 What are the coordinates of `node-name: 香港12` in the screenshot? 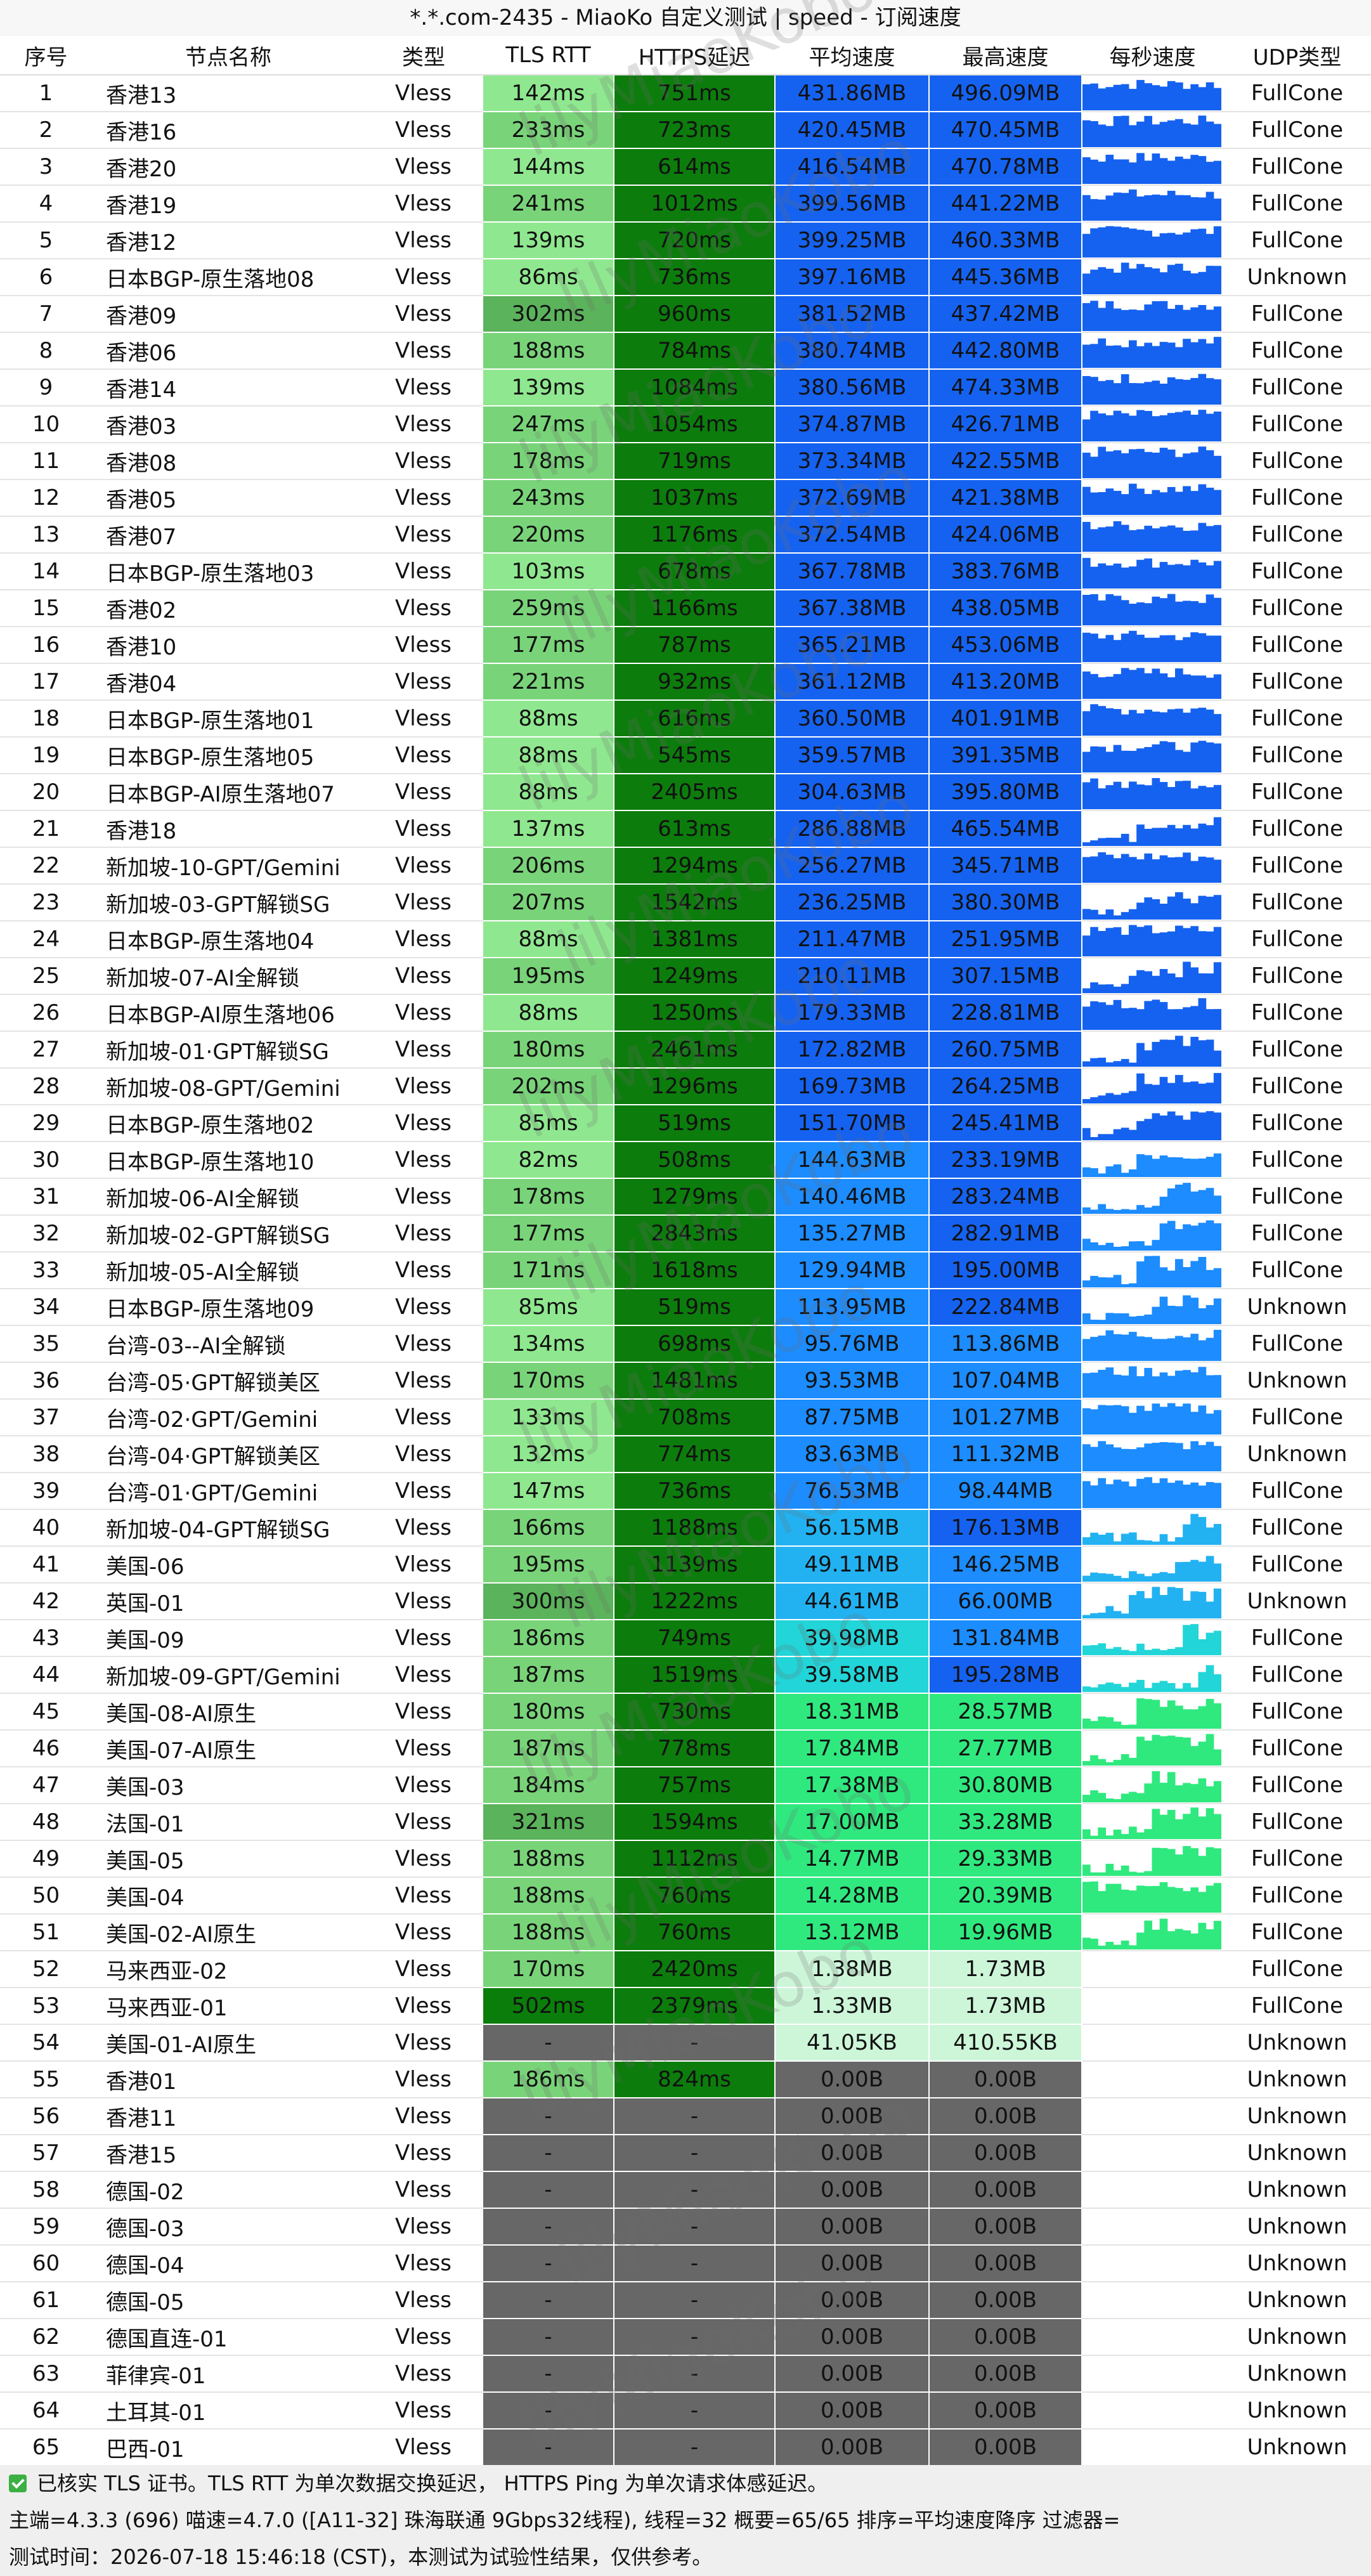 It's located at (229, 241).